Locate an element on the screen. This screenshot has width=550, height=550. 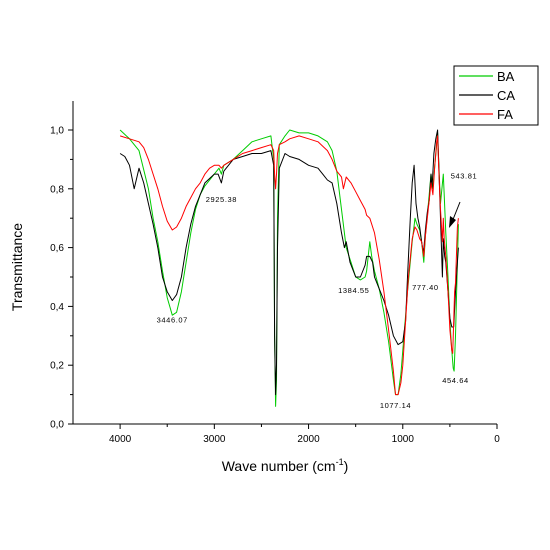
legend-label-fa: FA is located at coordinates (505, 114).